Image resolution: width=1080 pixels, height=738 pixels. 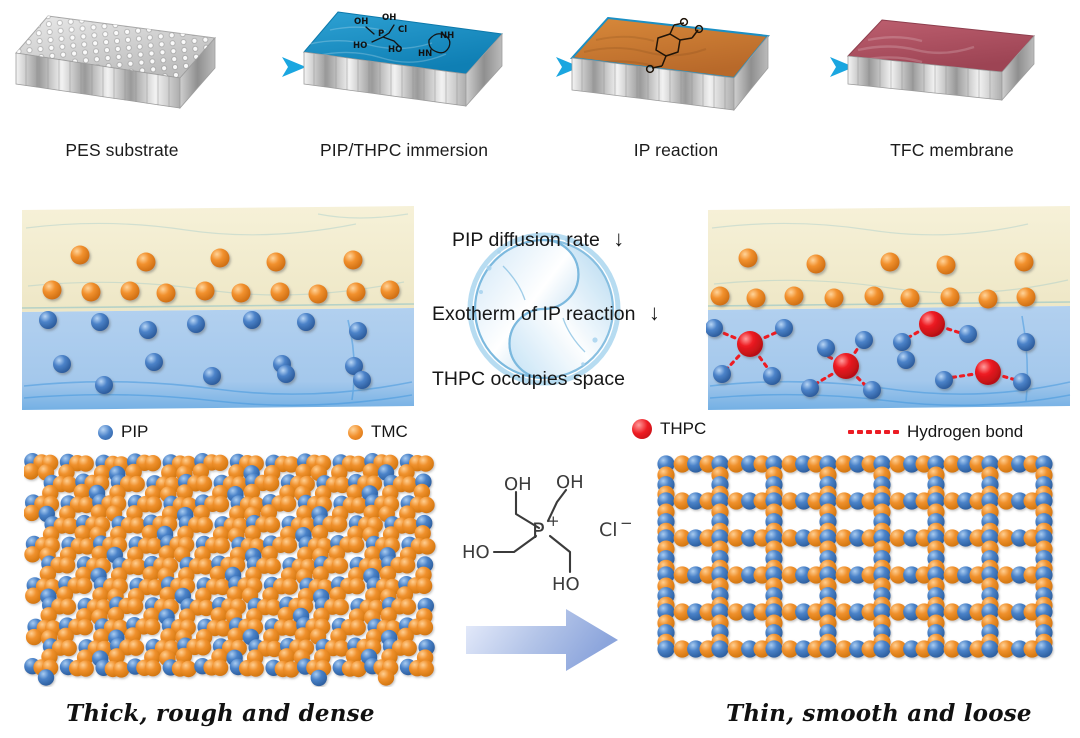 I want to click on mechanism-effect-1: PIP diffusion rate ↓, so click(x=538, y=239).